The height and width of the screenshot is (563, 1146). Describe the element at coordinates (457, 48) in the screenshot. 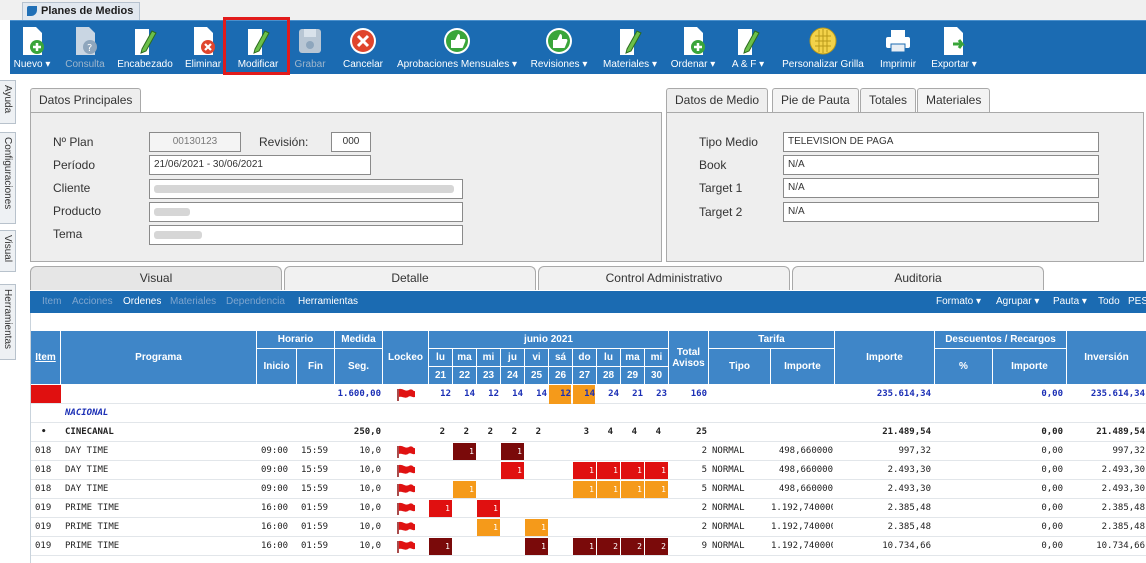

I see `aprobaciones-mensuales-button: Aprobaciones Mensuales ▾` at that location.